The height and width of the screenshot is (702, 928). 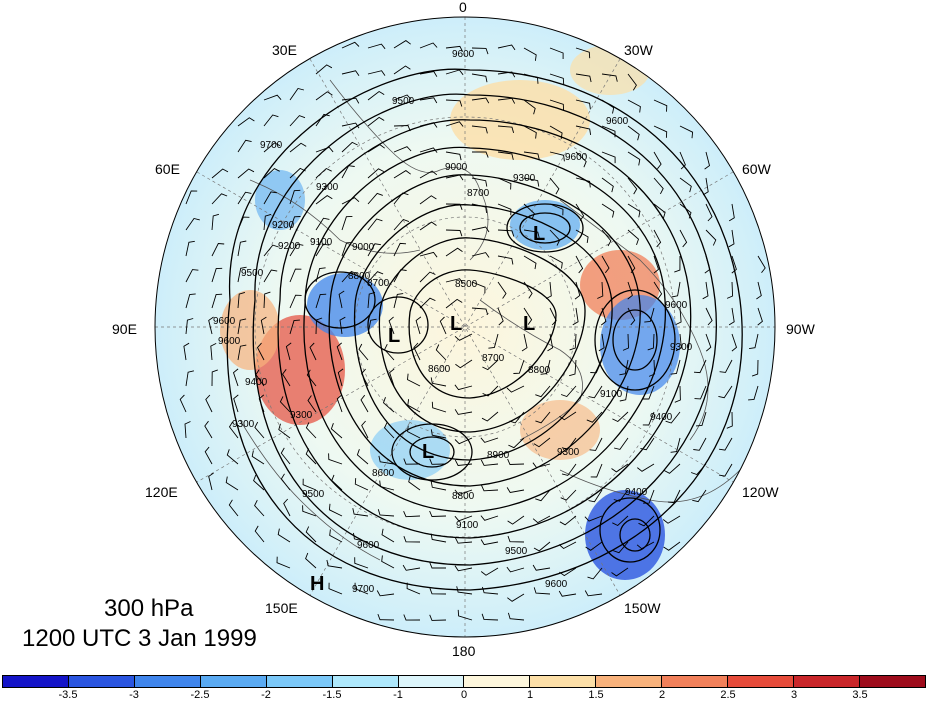 I want to click on lon-label-90w: 90W, so click(x=801, y=329).